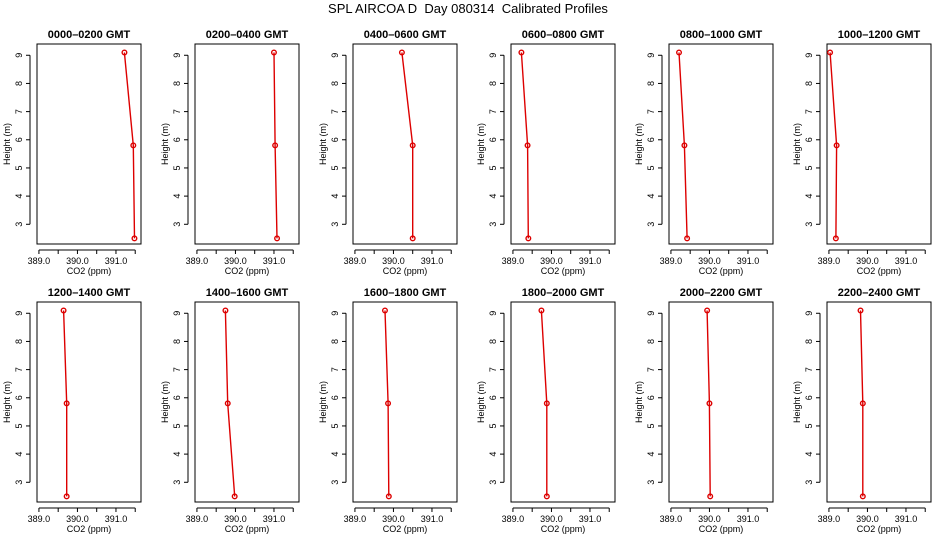 This screenshot has width=936, height=540. What do you see at coordinates (89, 35) in the screenshot?
I see `panel-title: 0000–0200 GMT` at bounding box center [89, 35].